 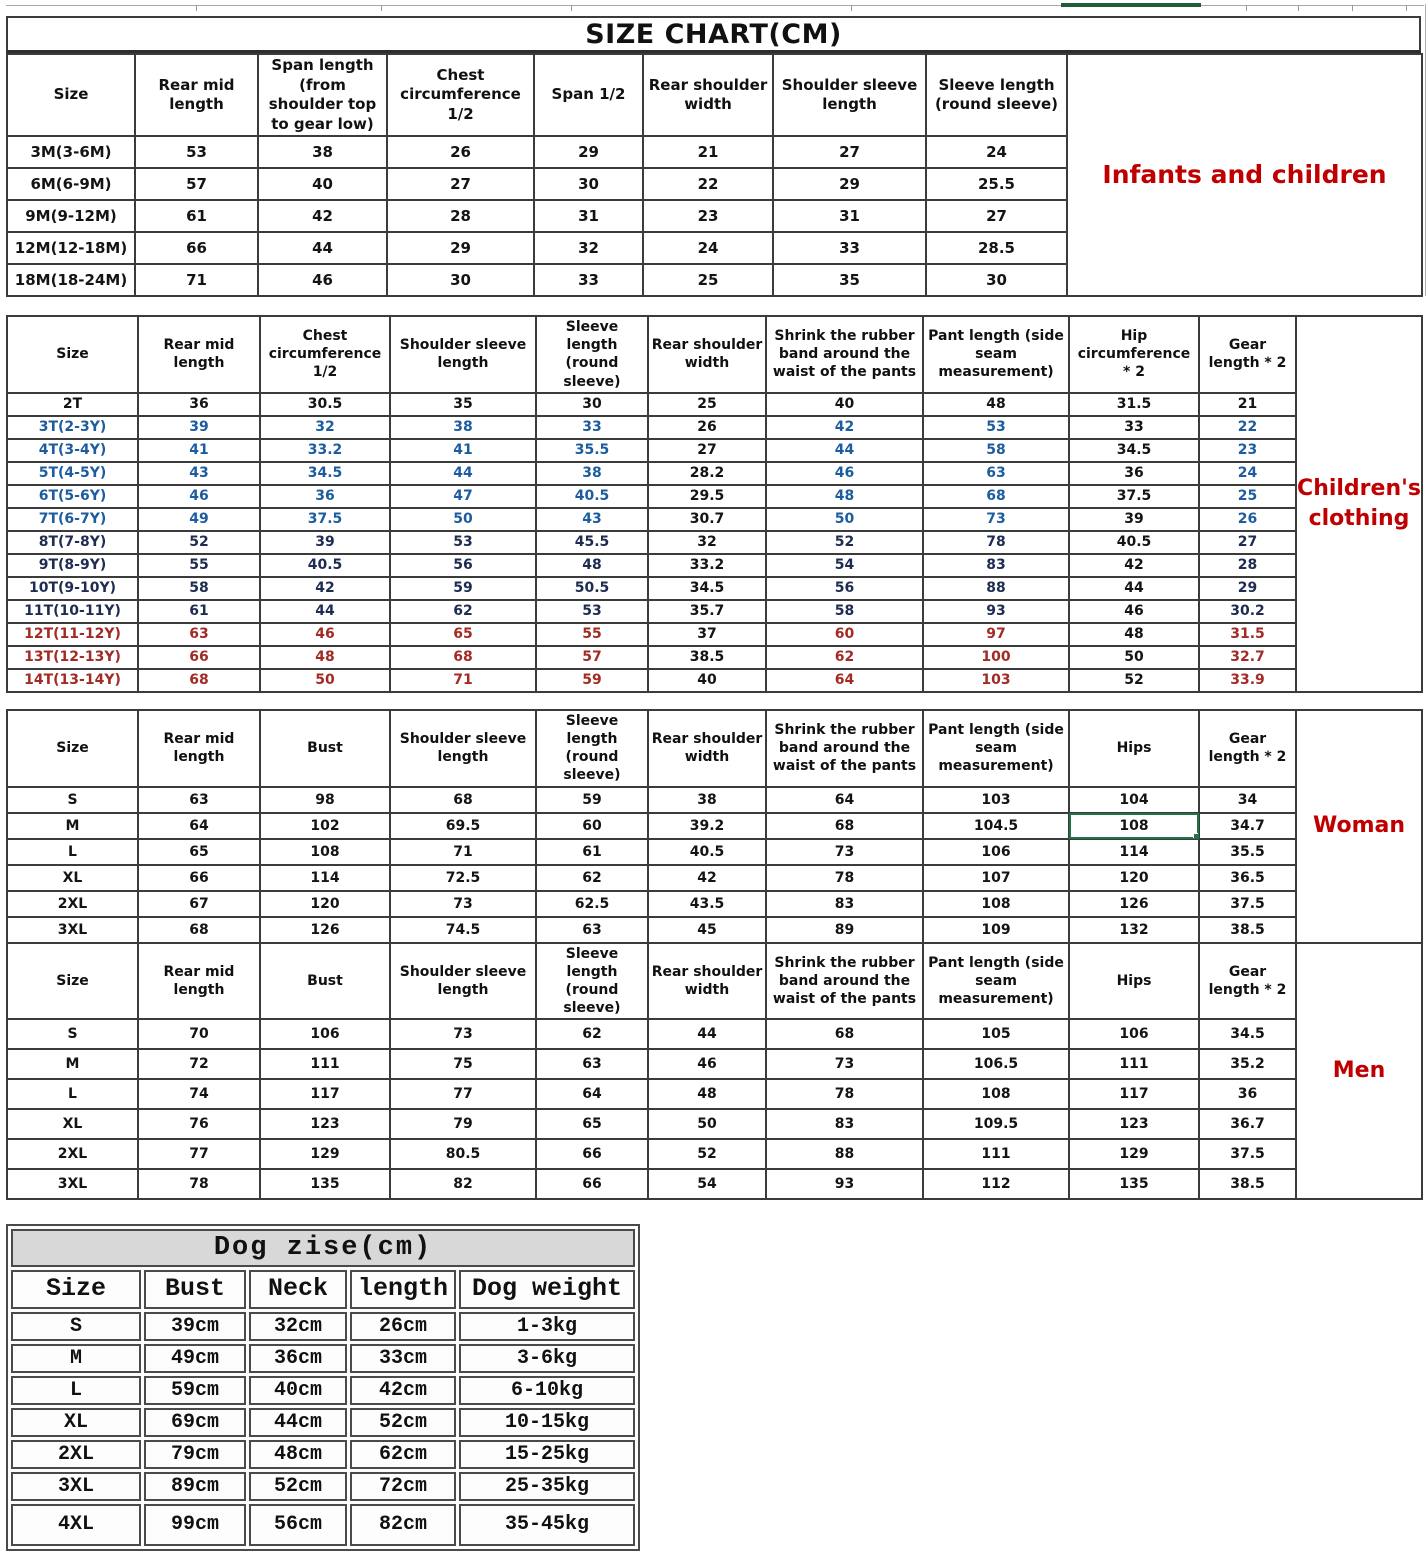 What do you see at coordinates (298, 1524) in the screenshot?
I see `value-cell: 56cm` at bounding box center [298, 1524].